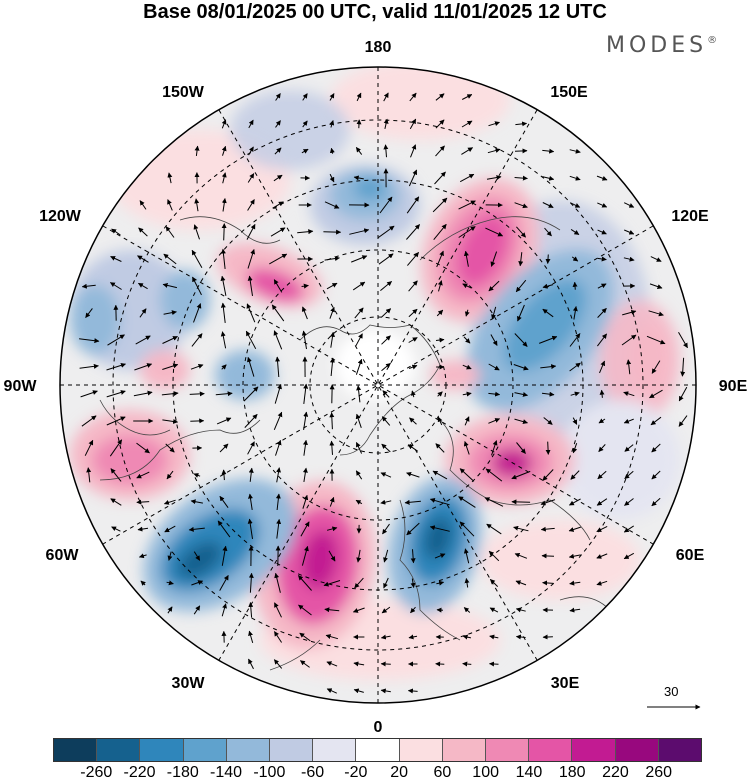 This screenshot has height=783, width=750. What do you see at coordinates (356, 772) in the screenshot?
I see `colorbar-tick-label: -20` at bounding box center [356, 772].